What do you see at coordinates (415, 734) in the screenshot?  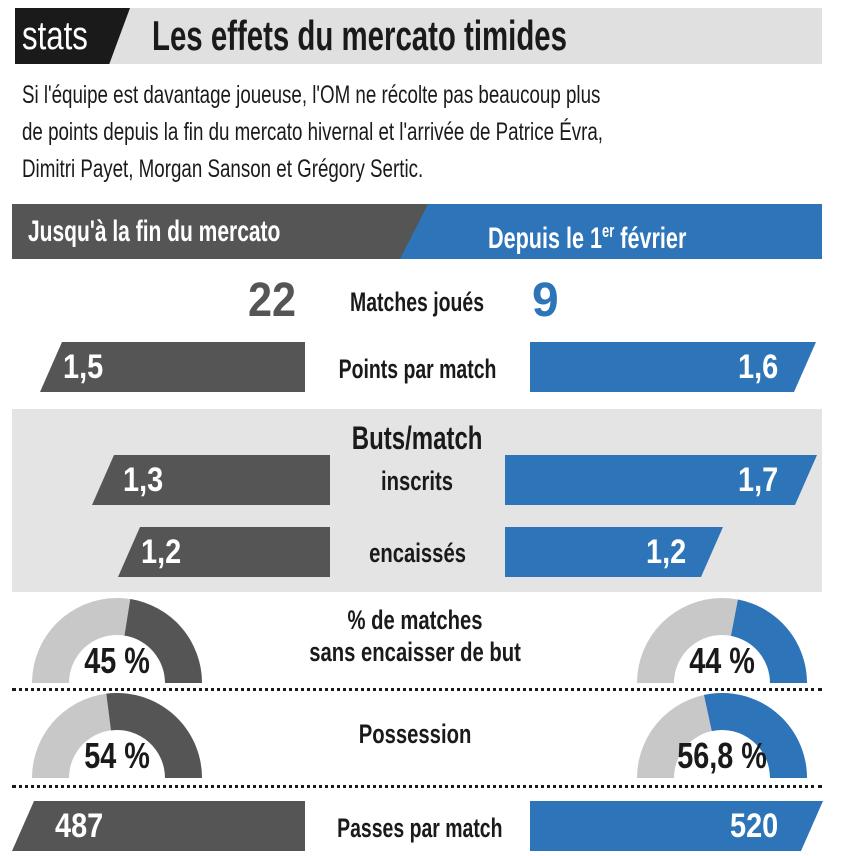 I see `possession-label: Possession` at bounding box center [415, 734].